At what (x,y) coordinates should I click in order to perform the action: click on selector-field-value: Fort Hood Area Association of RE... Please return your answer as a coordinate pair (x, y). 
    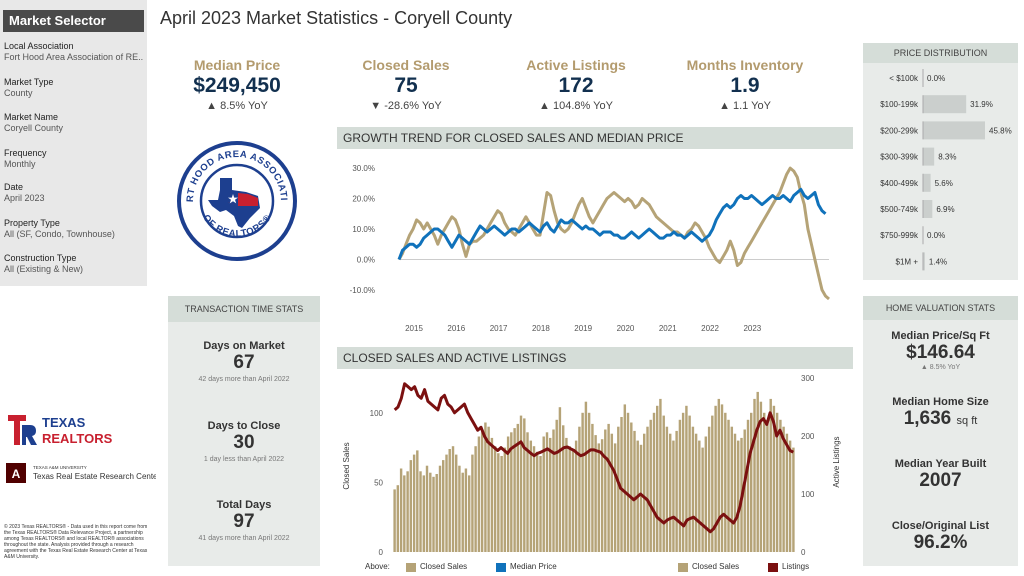
    Looking at the image, I should click on (74, 57).